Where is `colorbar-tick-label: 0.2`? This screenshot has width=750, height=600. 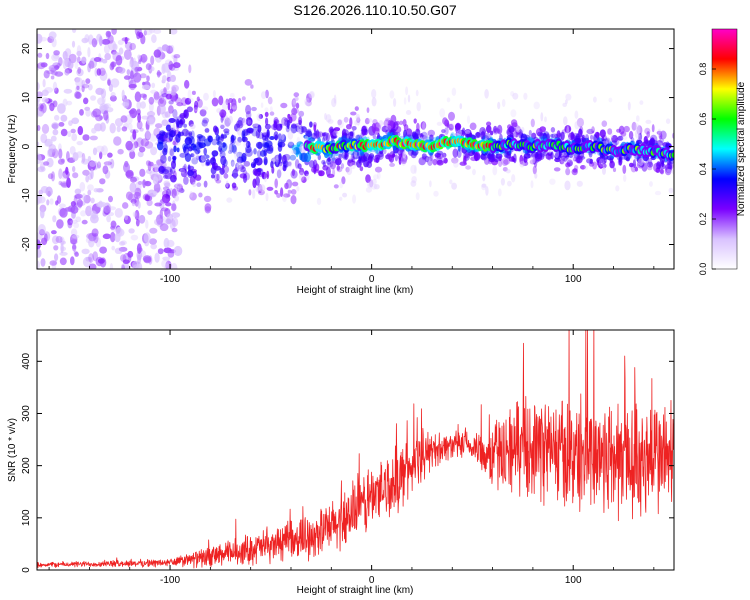
colorbar-tick-label: 0.2 is located at coordinates (703, 219).